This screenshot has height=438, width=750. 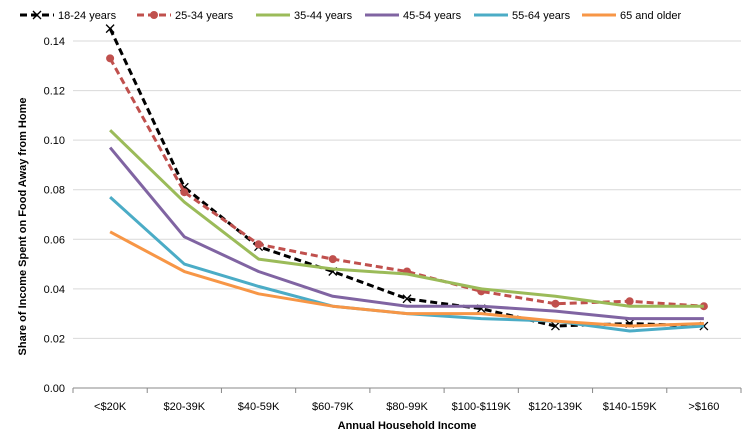 What do you see at coordinates (185, 407) in the screenshot?
I see `x-tick-label: $20-39K` at bounding box center [185, 407].